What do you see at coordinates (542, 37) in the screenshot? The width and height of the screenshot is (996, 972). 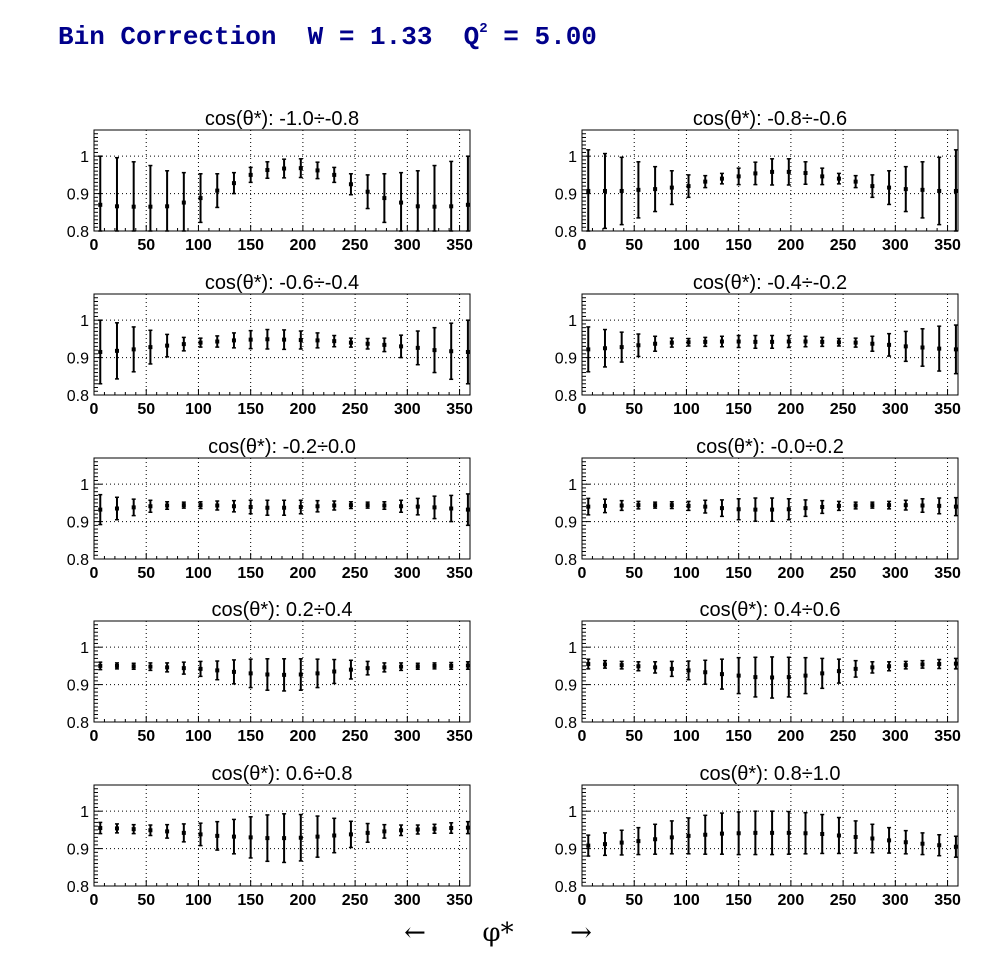 I see `title-suffix: = 5.00` at bounding box center [542, 37].